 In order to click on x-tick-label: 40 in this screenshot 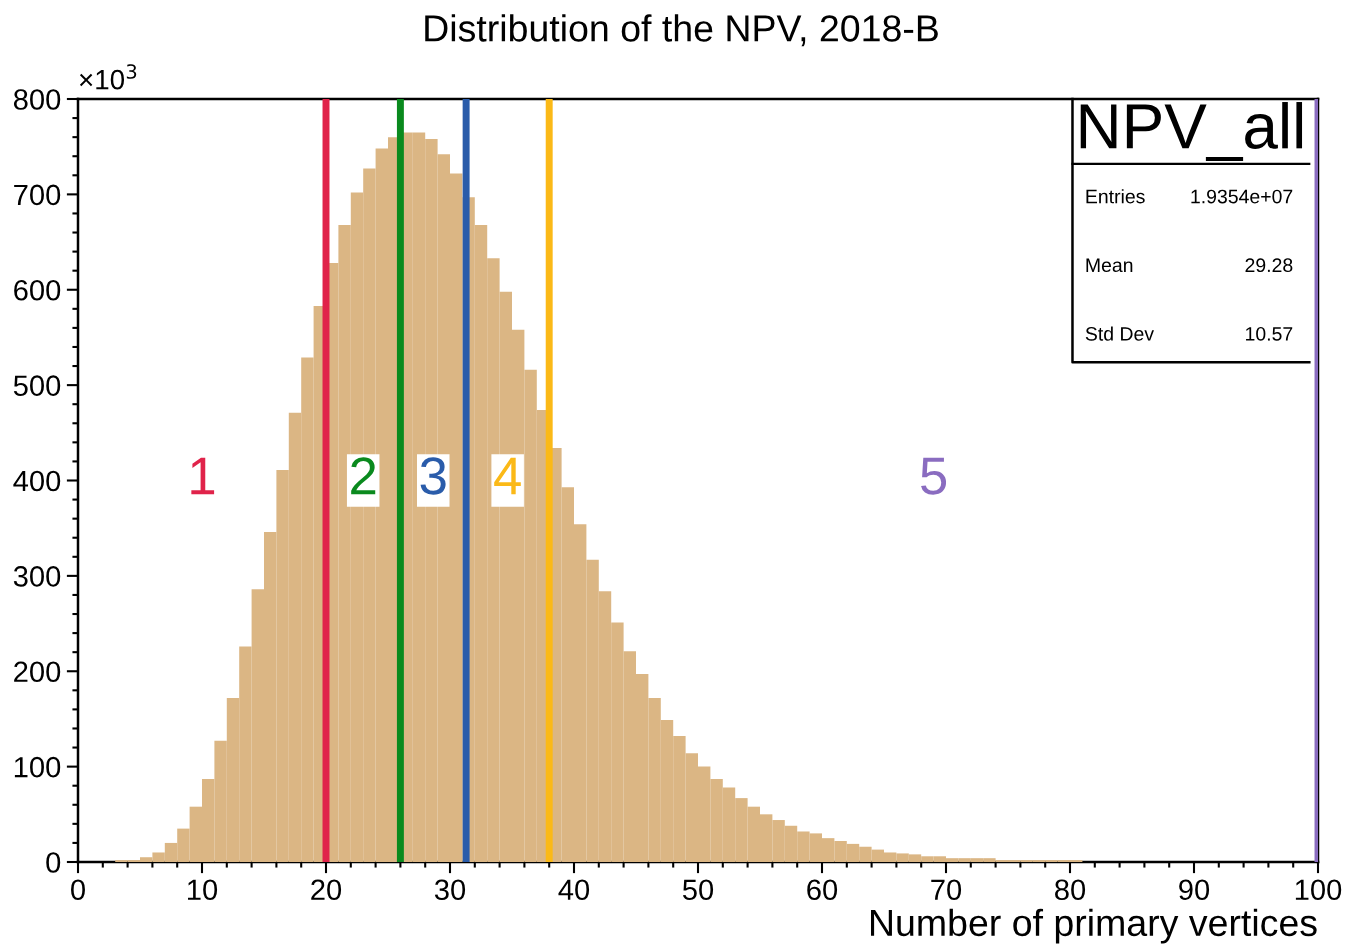, I will do `click(574, 890)`.